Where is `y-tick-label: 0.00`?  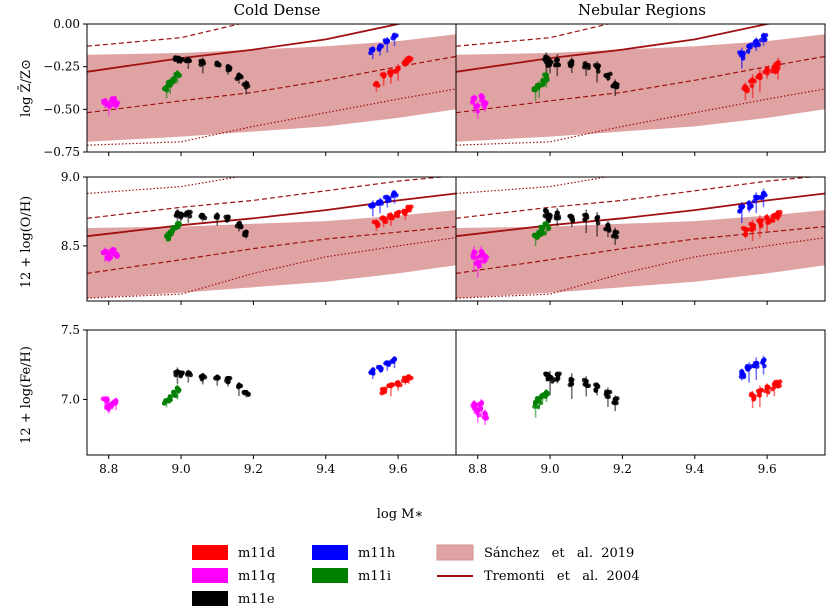
y-tick-label: 0.00 is located at coordinates (66, 24).